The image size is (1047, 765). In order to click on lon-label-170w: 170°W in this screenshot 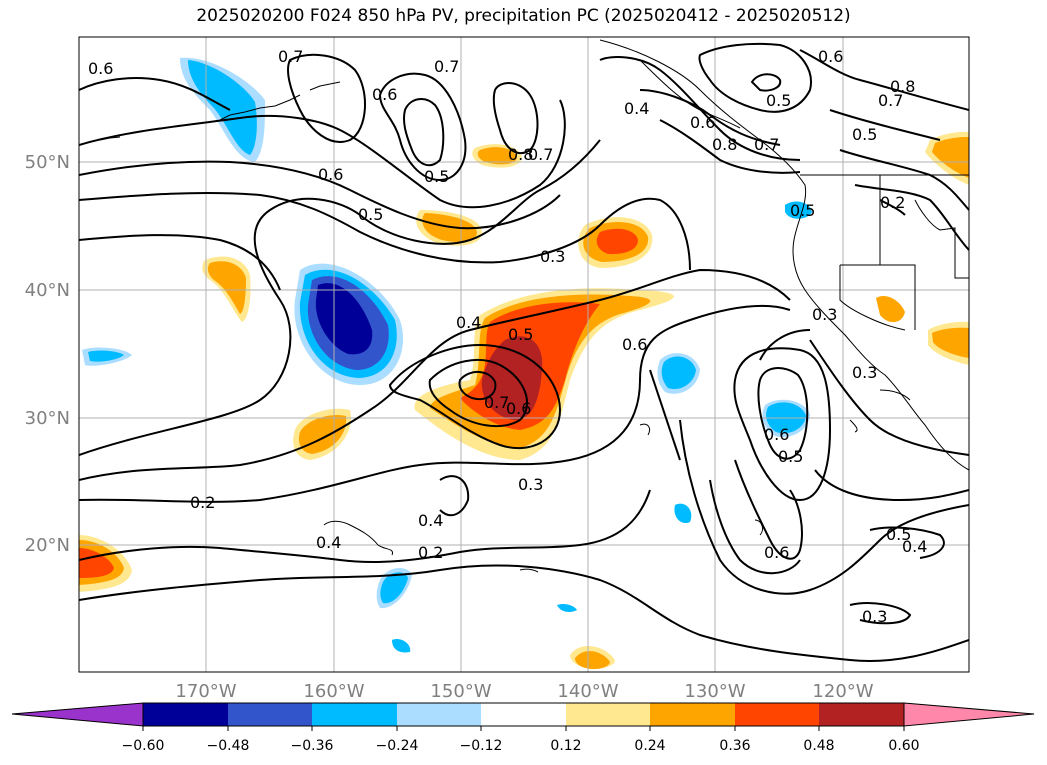, I will do `click(205, 691)`.